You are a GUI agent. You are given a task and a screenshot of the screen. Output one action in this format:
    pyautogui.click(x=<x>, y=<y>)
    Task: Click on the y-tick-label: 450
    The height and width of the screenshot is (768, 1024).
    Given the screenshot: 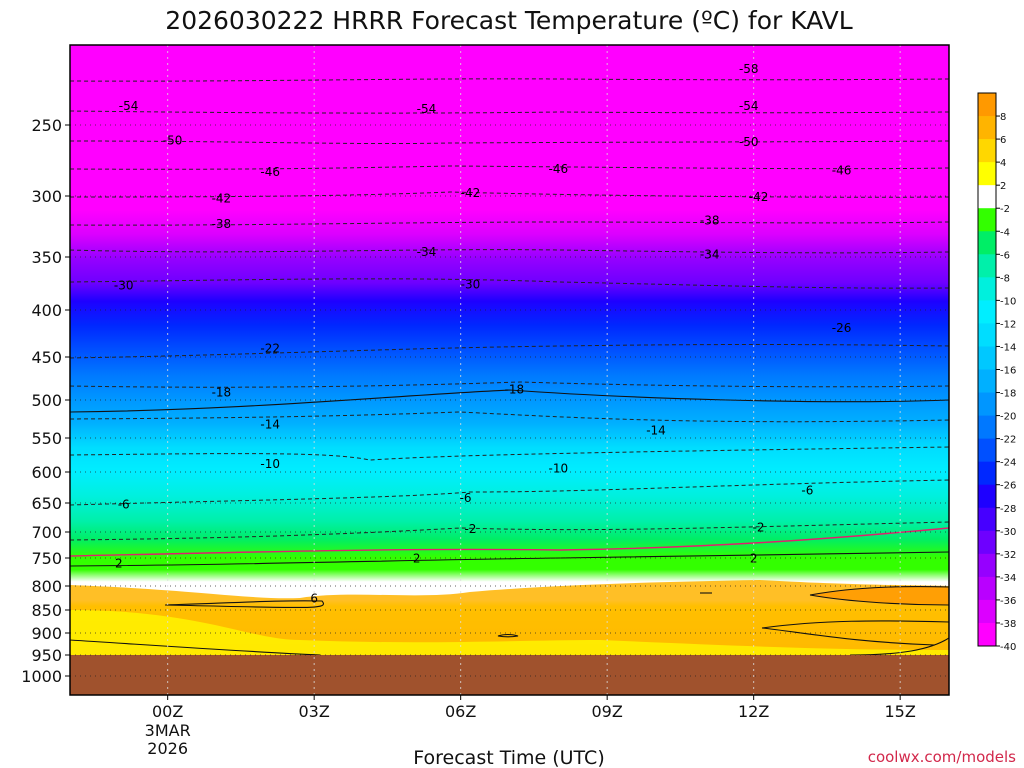 What is the action you would take?
    pyautogui.click(x=46, y=357)
    